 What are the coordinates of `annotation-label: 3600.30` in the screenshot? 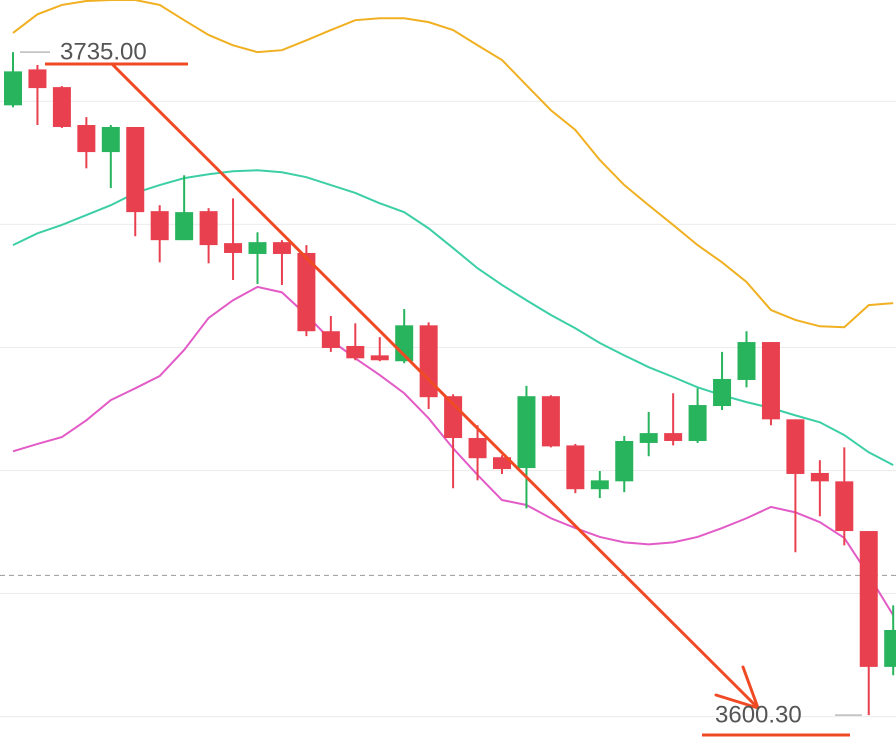 It's located at (758, 714).